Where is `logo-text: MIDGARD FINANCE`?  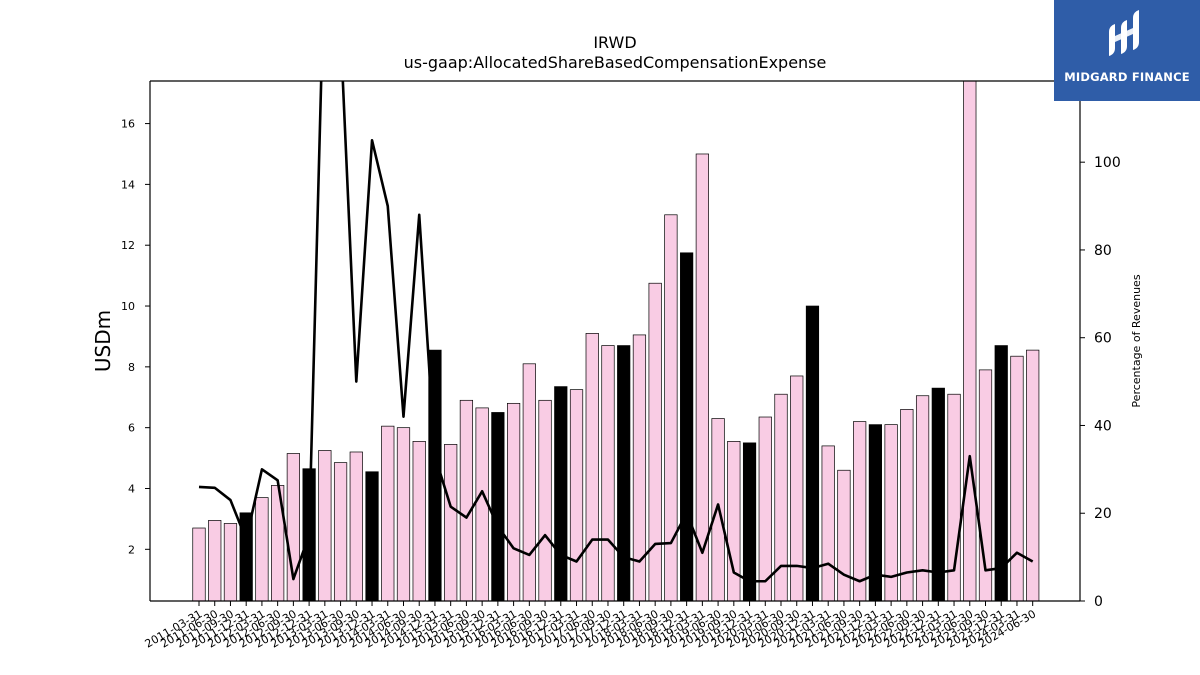
logo-text: MIDGARD FINANCE is located at coordinates (1127, 77).